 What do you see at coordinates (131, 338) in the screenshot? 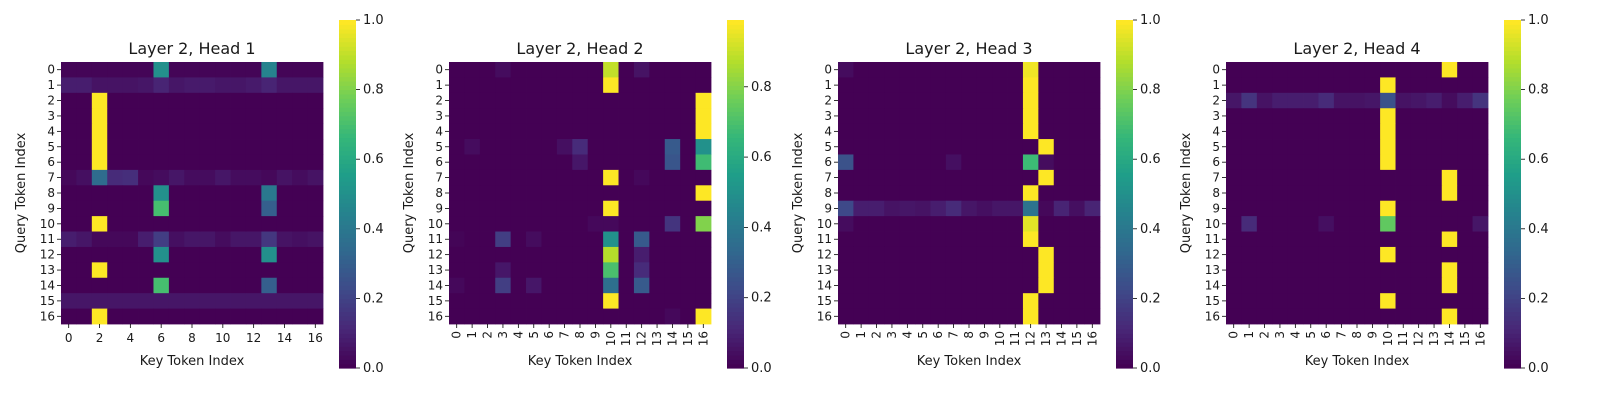
I see `x-tick-label: 4` at bounding box center [131, 338].